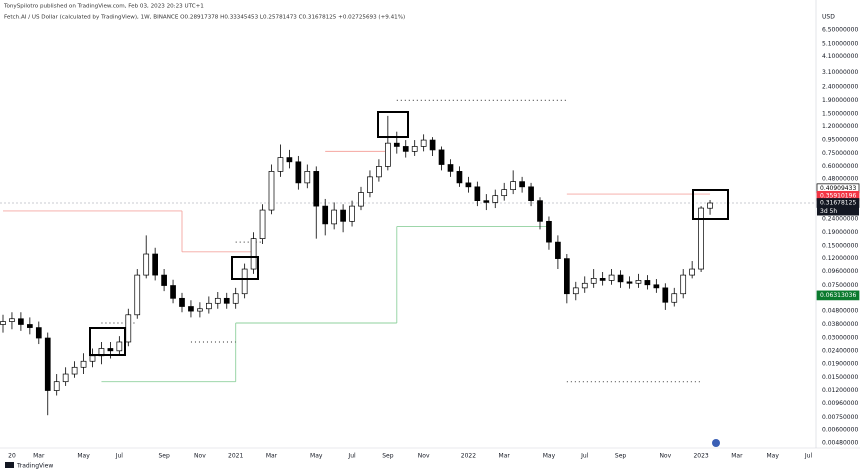  I want to click on y-tick-label: 1.90000000, so click(840, 100).